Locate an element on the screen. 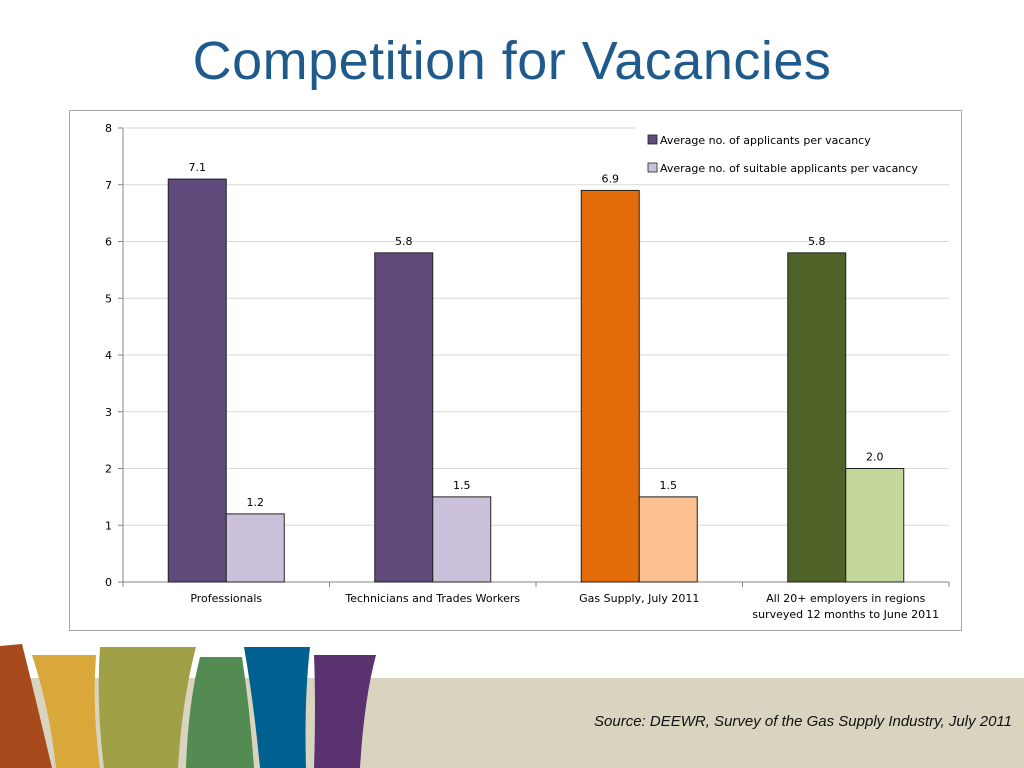 This screenshot has width=1024, height=768. data-label: 7.1 is located at coordinates (198, 167).